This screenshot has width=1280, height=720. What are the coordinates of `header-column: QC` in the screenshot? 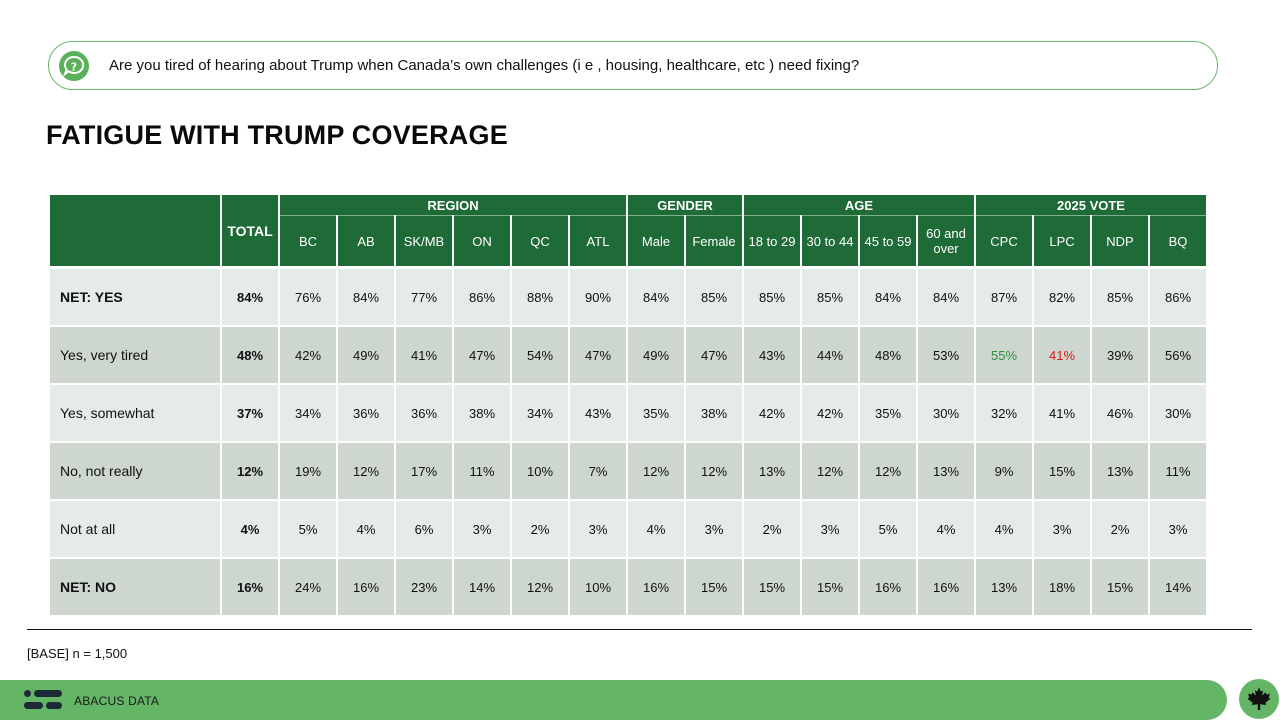 It's located at (540, 240).